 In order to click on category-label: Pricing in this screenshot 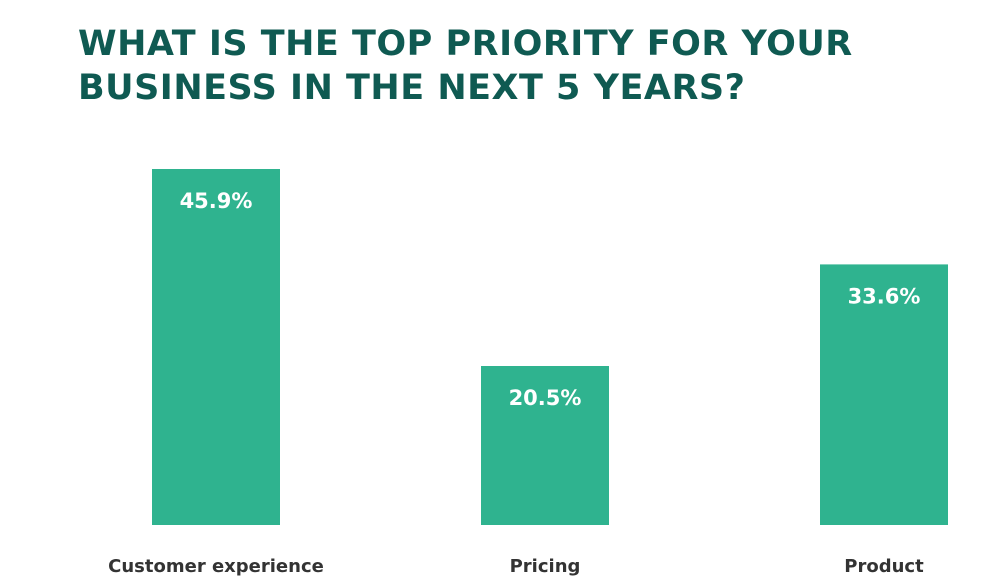, I will do `click(545, 566)`.